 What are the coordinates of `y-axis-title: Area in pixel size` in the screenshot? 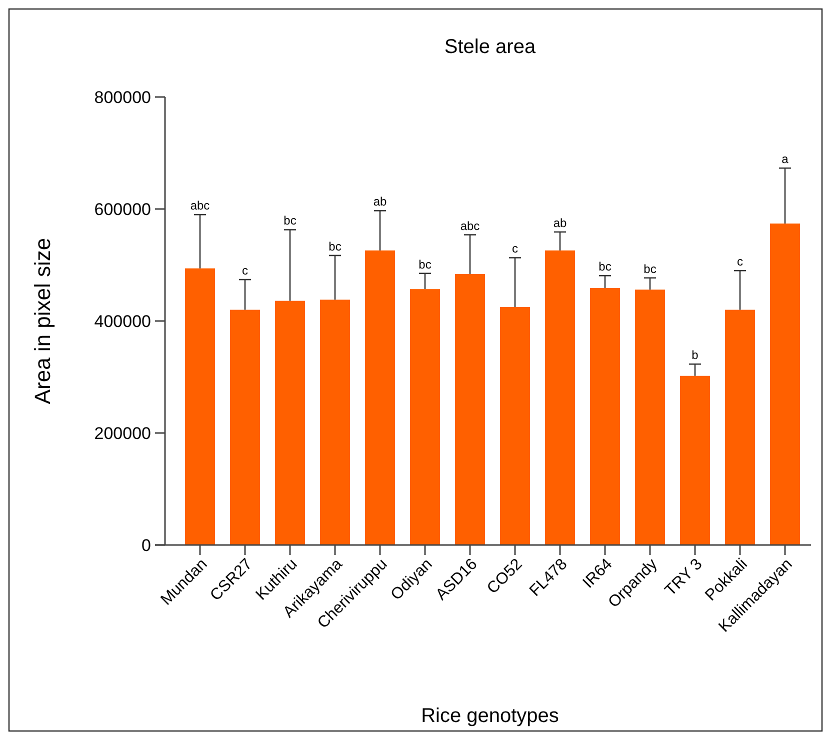 It's located at (42, 321).